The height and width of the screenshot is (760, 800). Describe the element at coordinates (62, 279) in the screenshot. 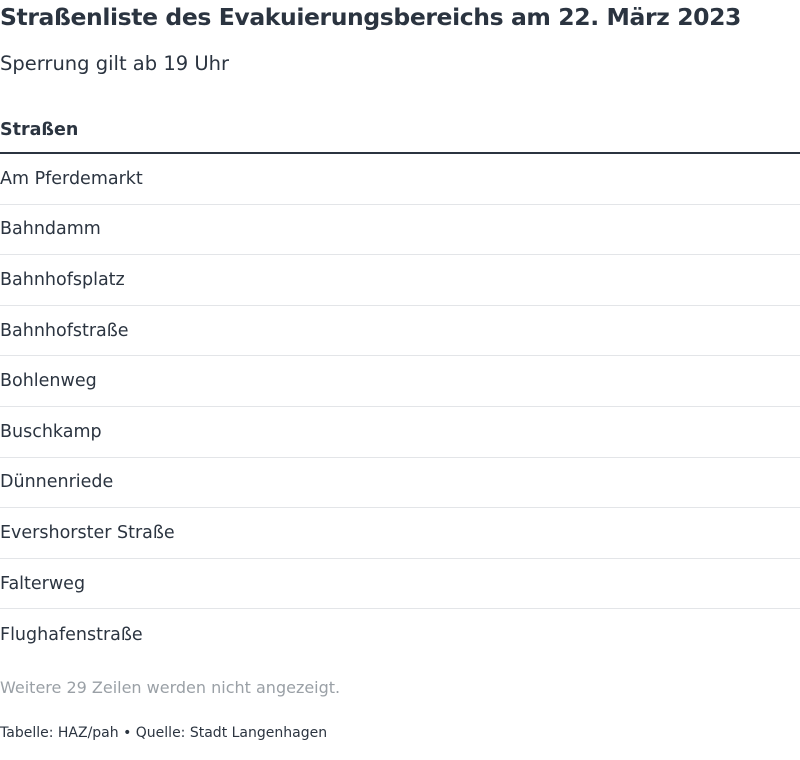

I see `table-cell: Bahnhofsplatz` at that location.